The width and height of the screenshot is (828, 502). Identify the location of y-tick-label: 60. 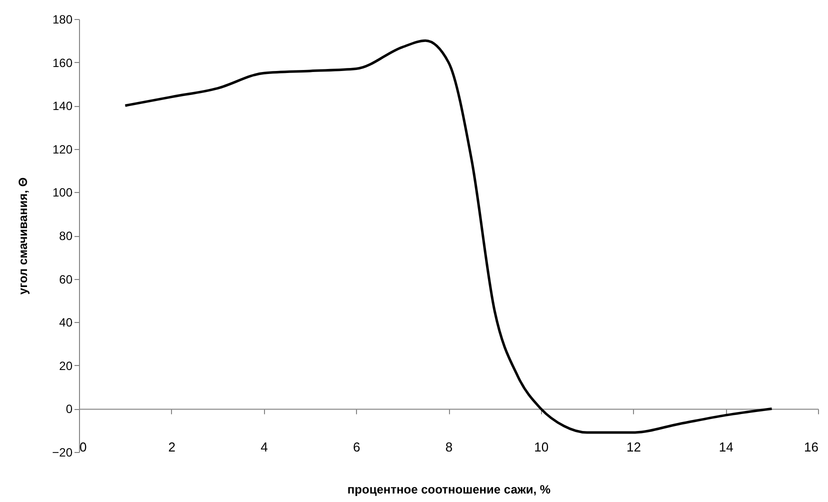
(66, 279).